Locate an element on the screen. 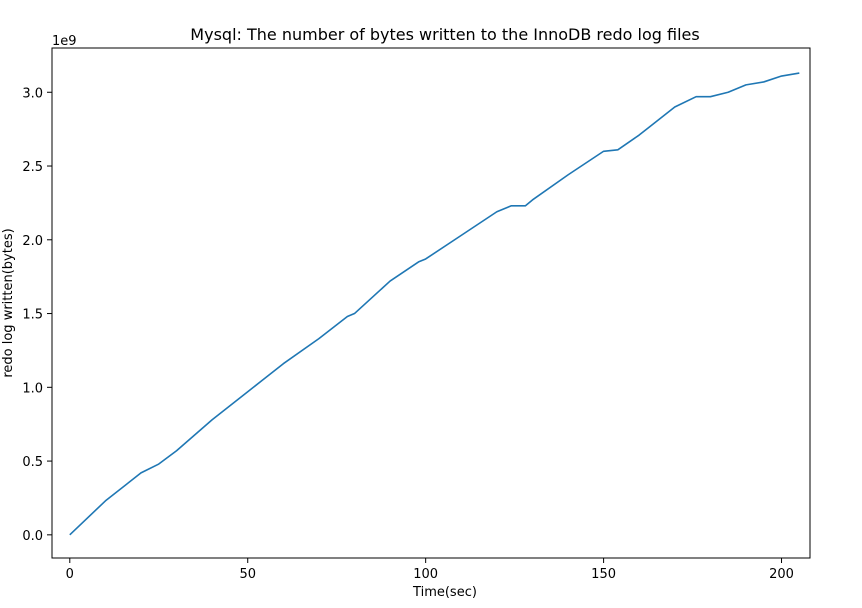 The height and width of the screenshot is (608, 862). y-axis-ticks: 0.0 0.5 1.0 1.5 2.0 2.5 3.0 is located at coordinates (37, 315).